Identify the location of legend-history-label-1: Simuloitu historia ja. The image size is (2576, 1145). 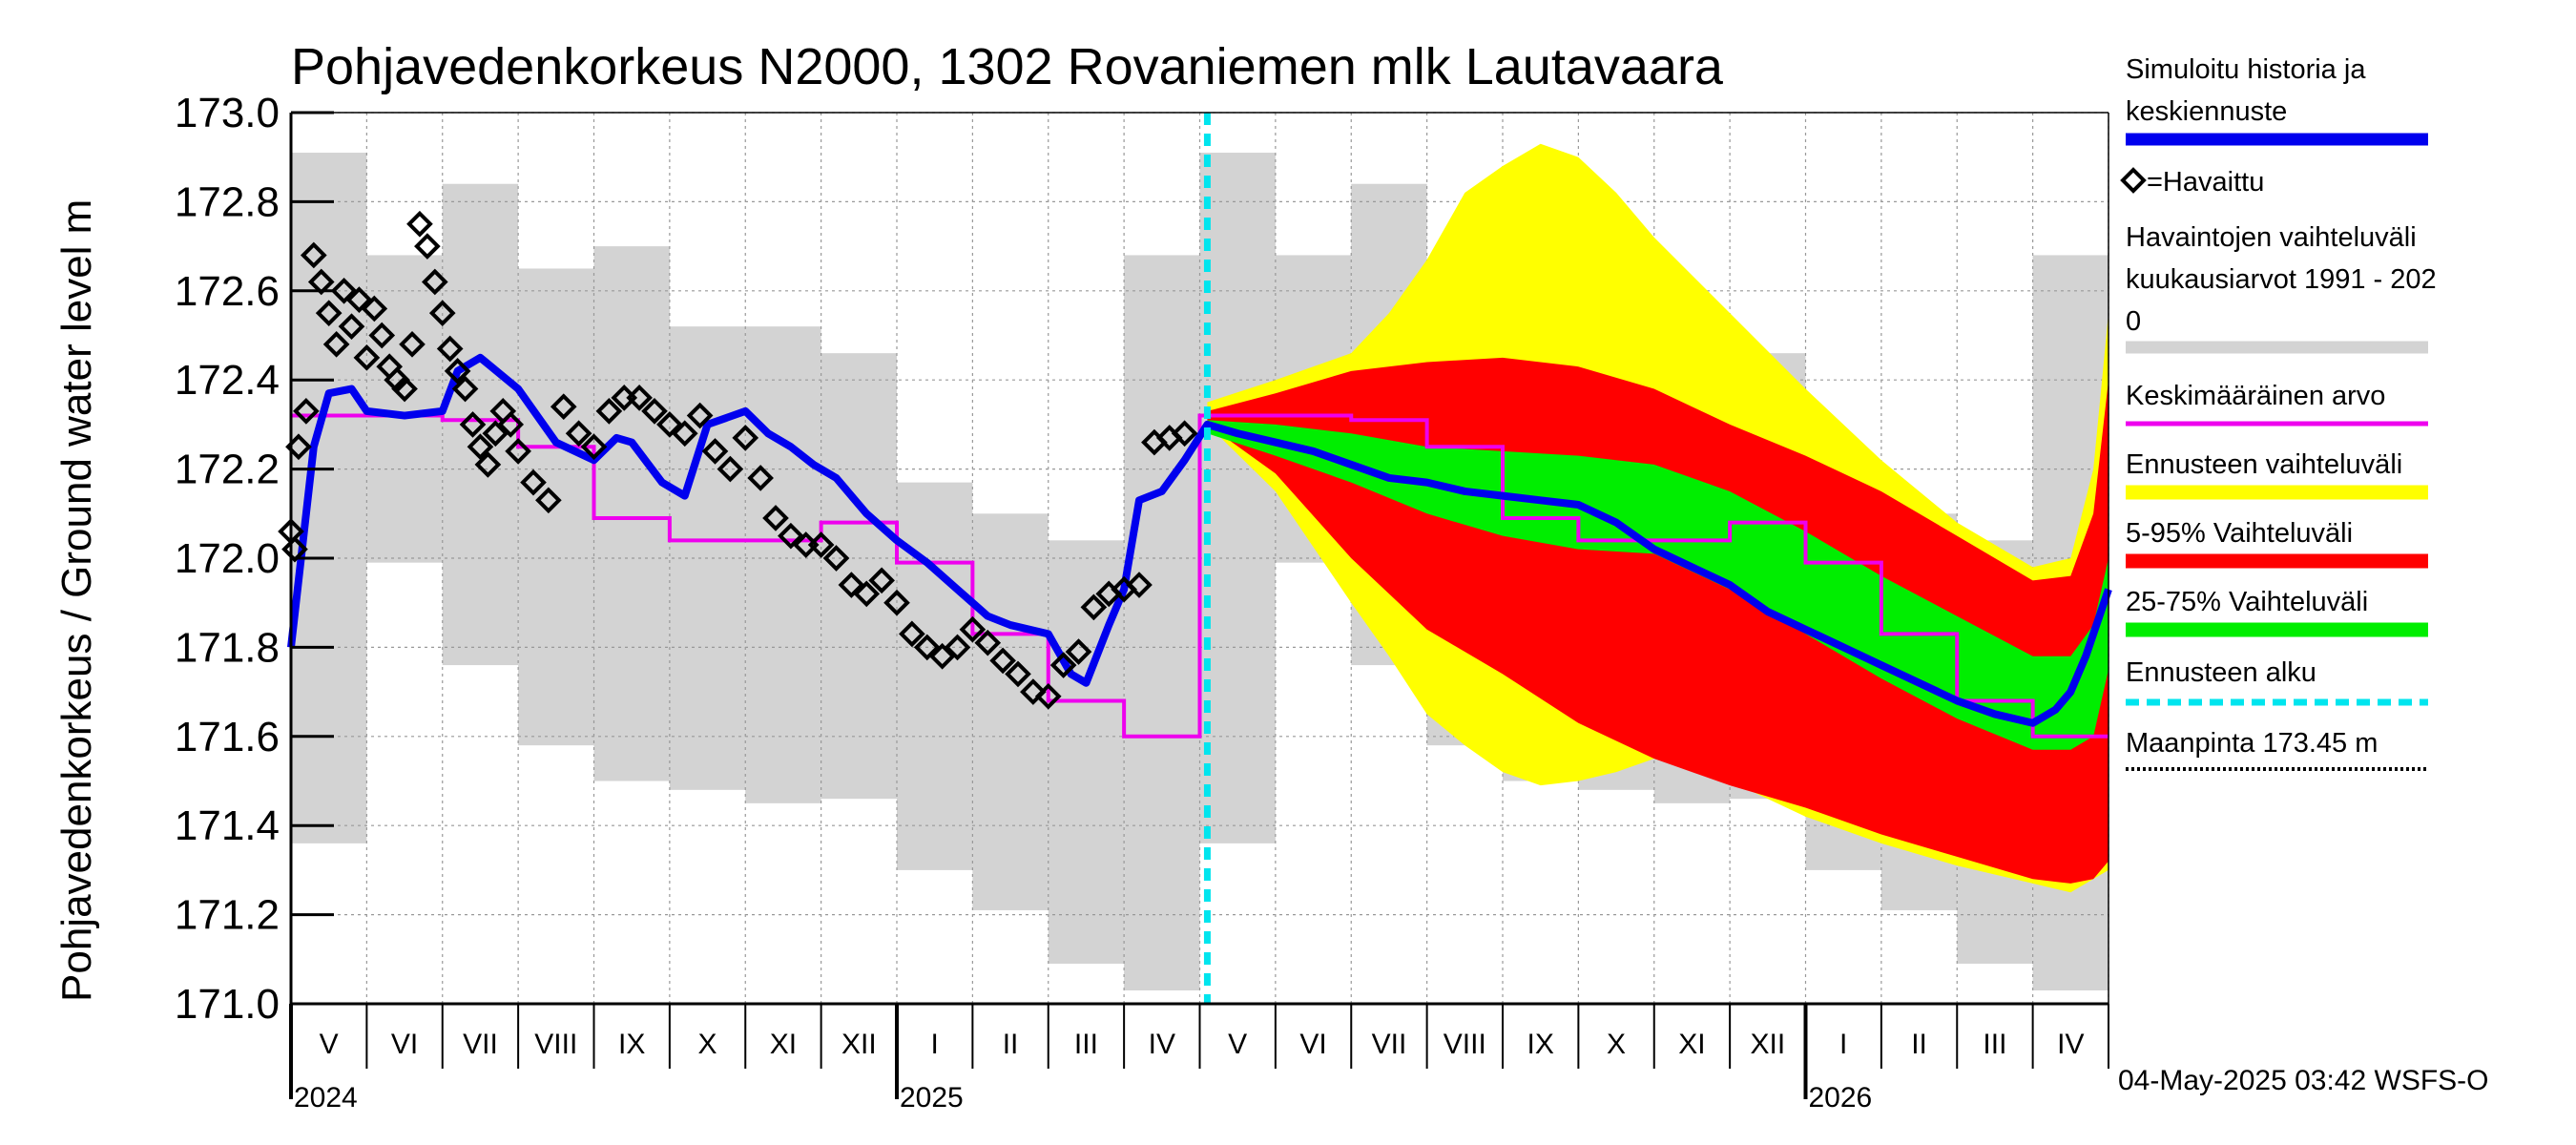
(2246, 69).